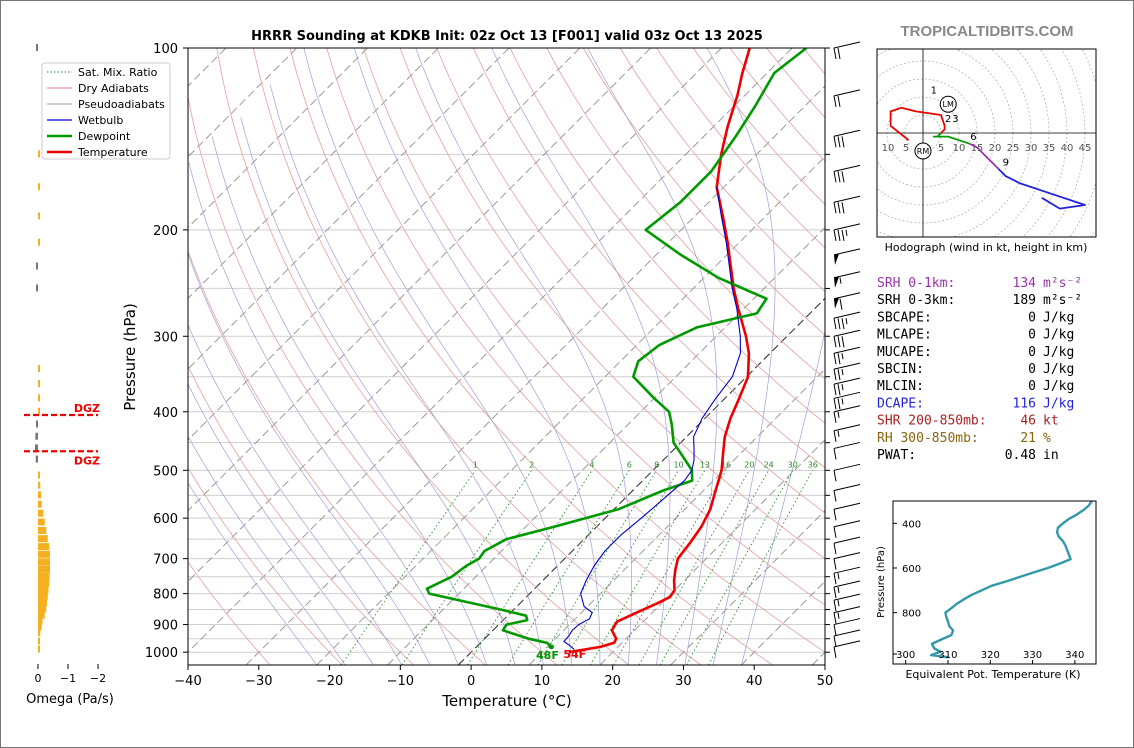 Image resolution: width=1134 pixels, height=748 pixels. I want to click on surface-dewpoint-label: 48F, so click(547, 655).